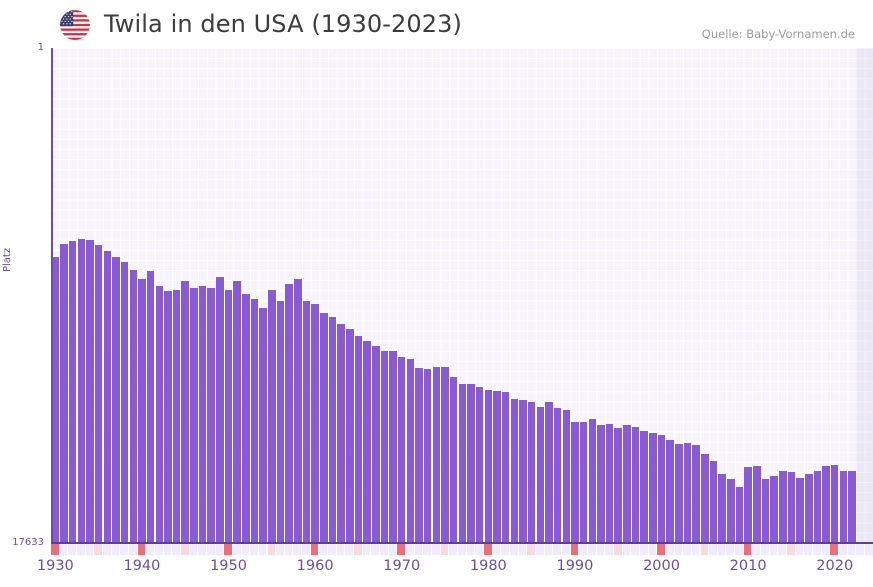 Image resolution: width=873 pixels, height=587 pixels. I want to click on x-axis-tick-labels: 1930 1940 1950 1960 1970 1980 1990 2000 2010 2020, so click(436, 570).